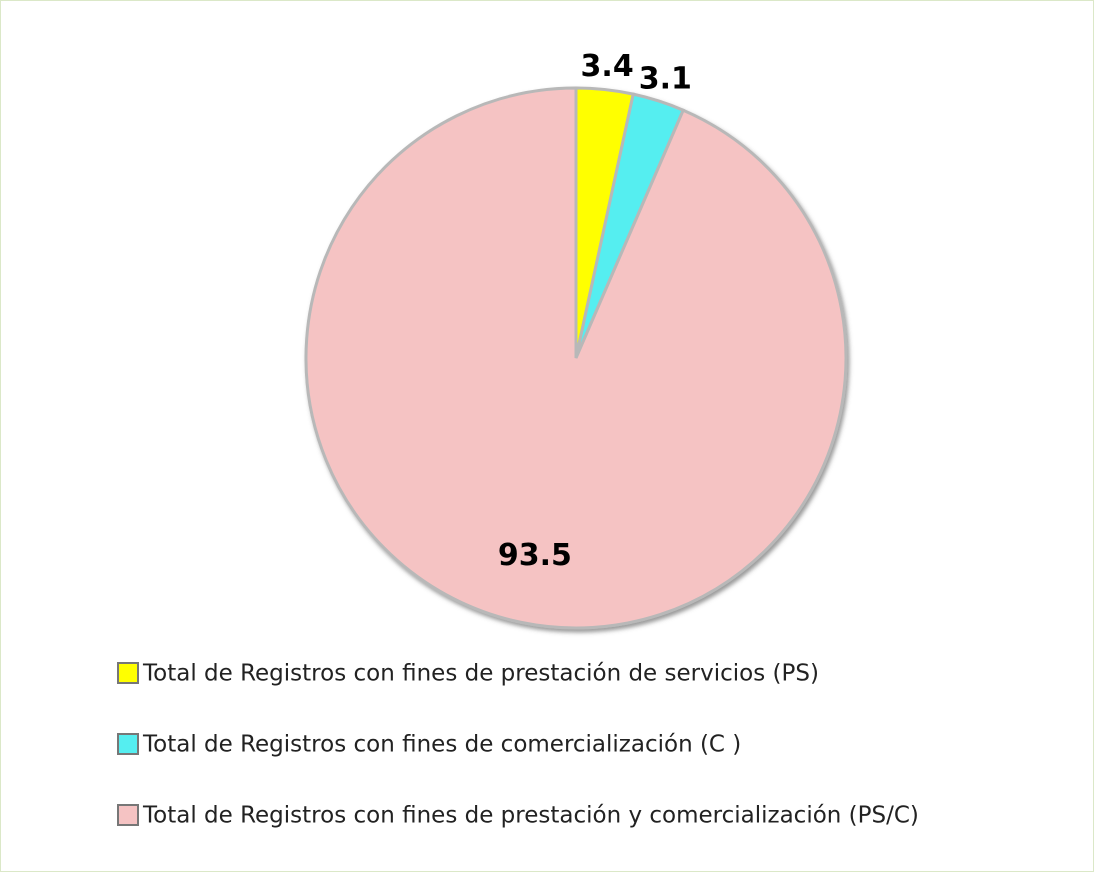  What do you see at coordinates (607, 66) in the screenshot?
I see `data-label: 3.4` at bounding box center [607, 66].